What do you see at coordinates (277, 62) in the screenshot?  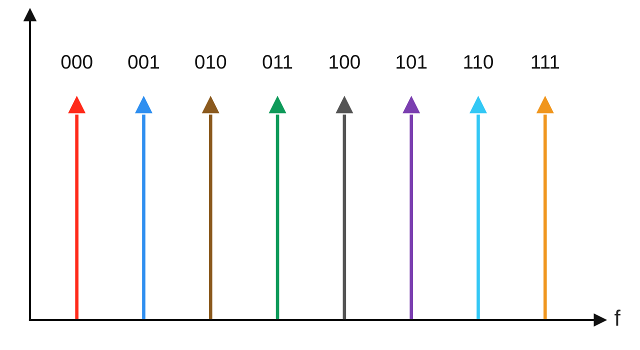 I see `x-tick-label: 011` at bounding box center [277, 62].